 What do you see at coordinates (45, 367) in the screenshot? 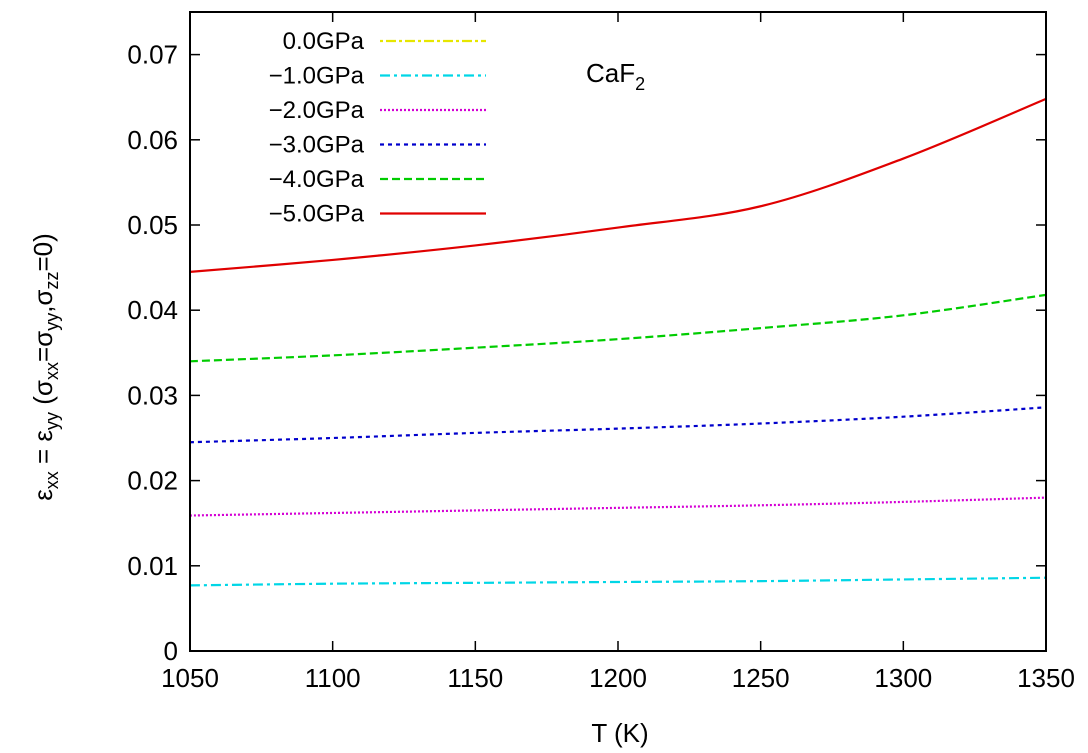
I see `y-axis-label: εxx = εyy (σxx=σyy,σzz=0)` at bounding box center [45, 367].